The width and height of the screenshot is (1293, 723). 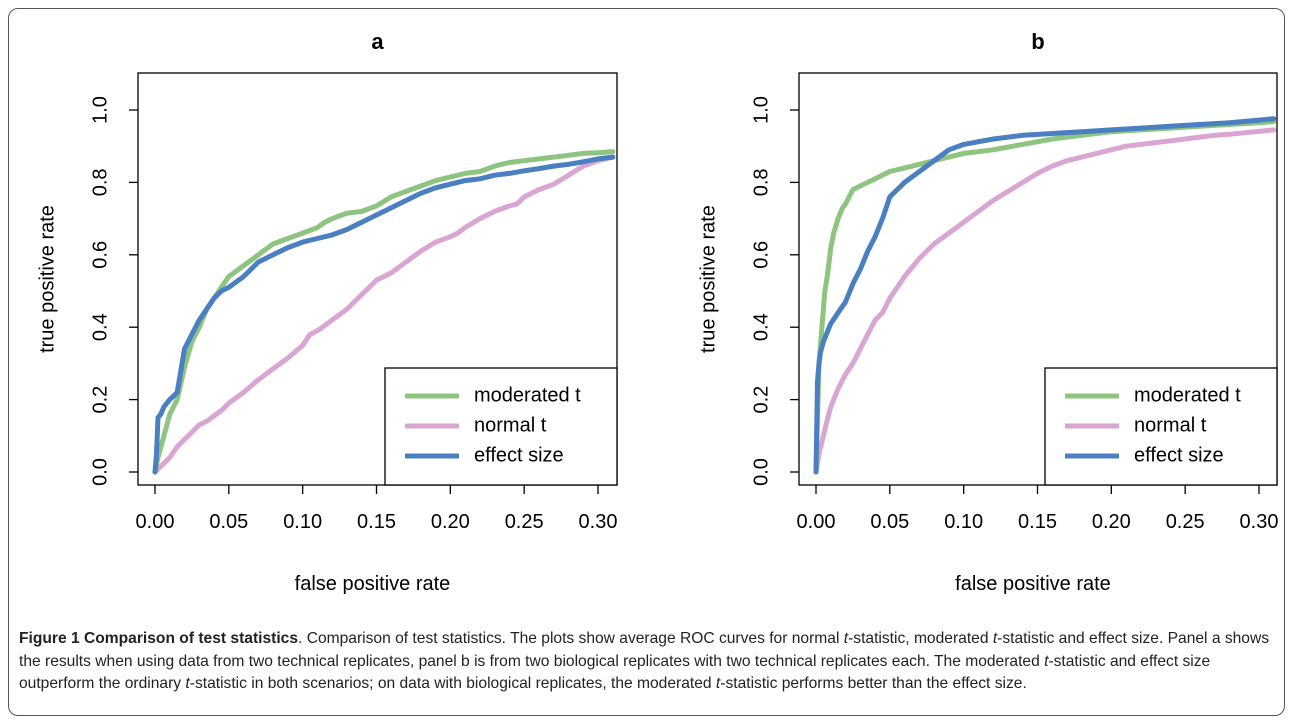 What do you see at coordinates (377, 41) in the screenshot?
I see `panel-title: a` at bounding box center [377, 41].